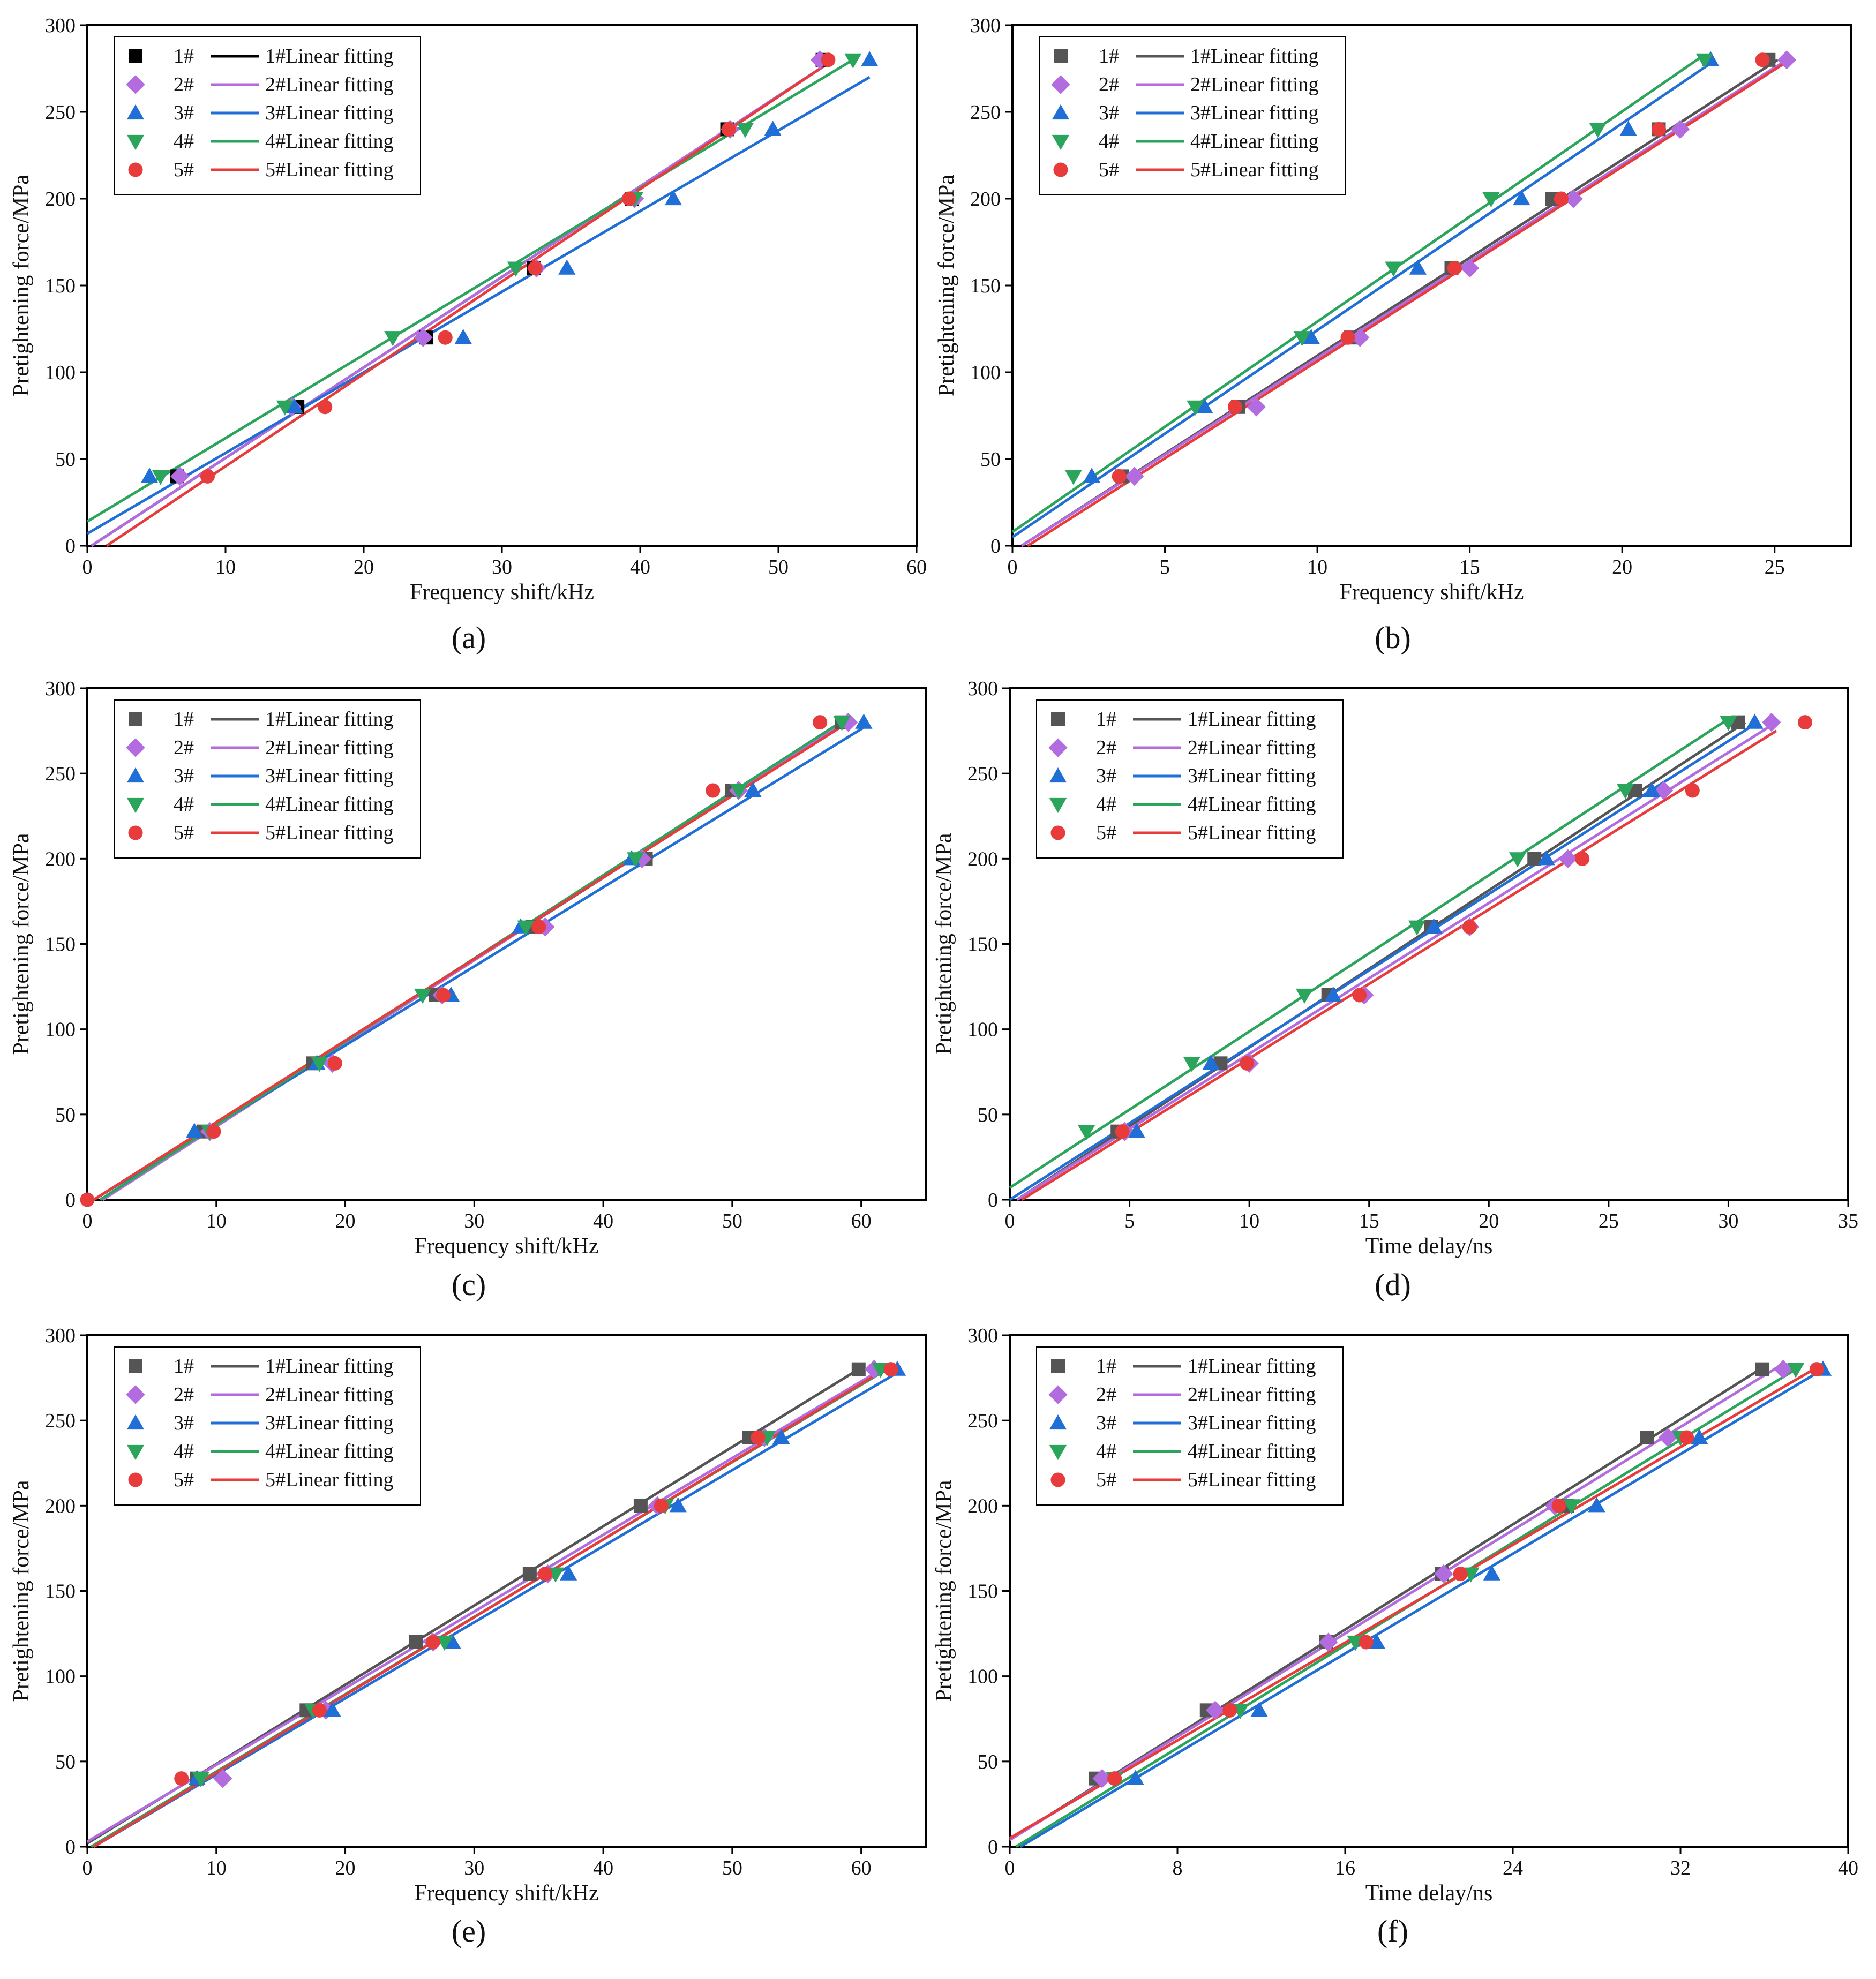 This screenshot has width=1876, height=1979. Describe the element at coordinates (1381, 961) in the screenshot. I see `fit-line-1#` at that location.